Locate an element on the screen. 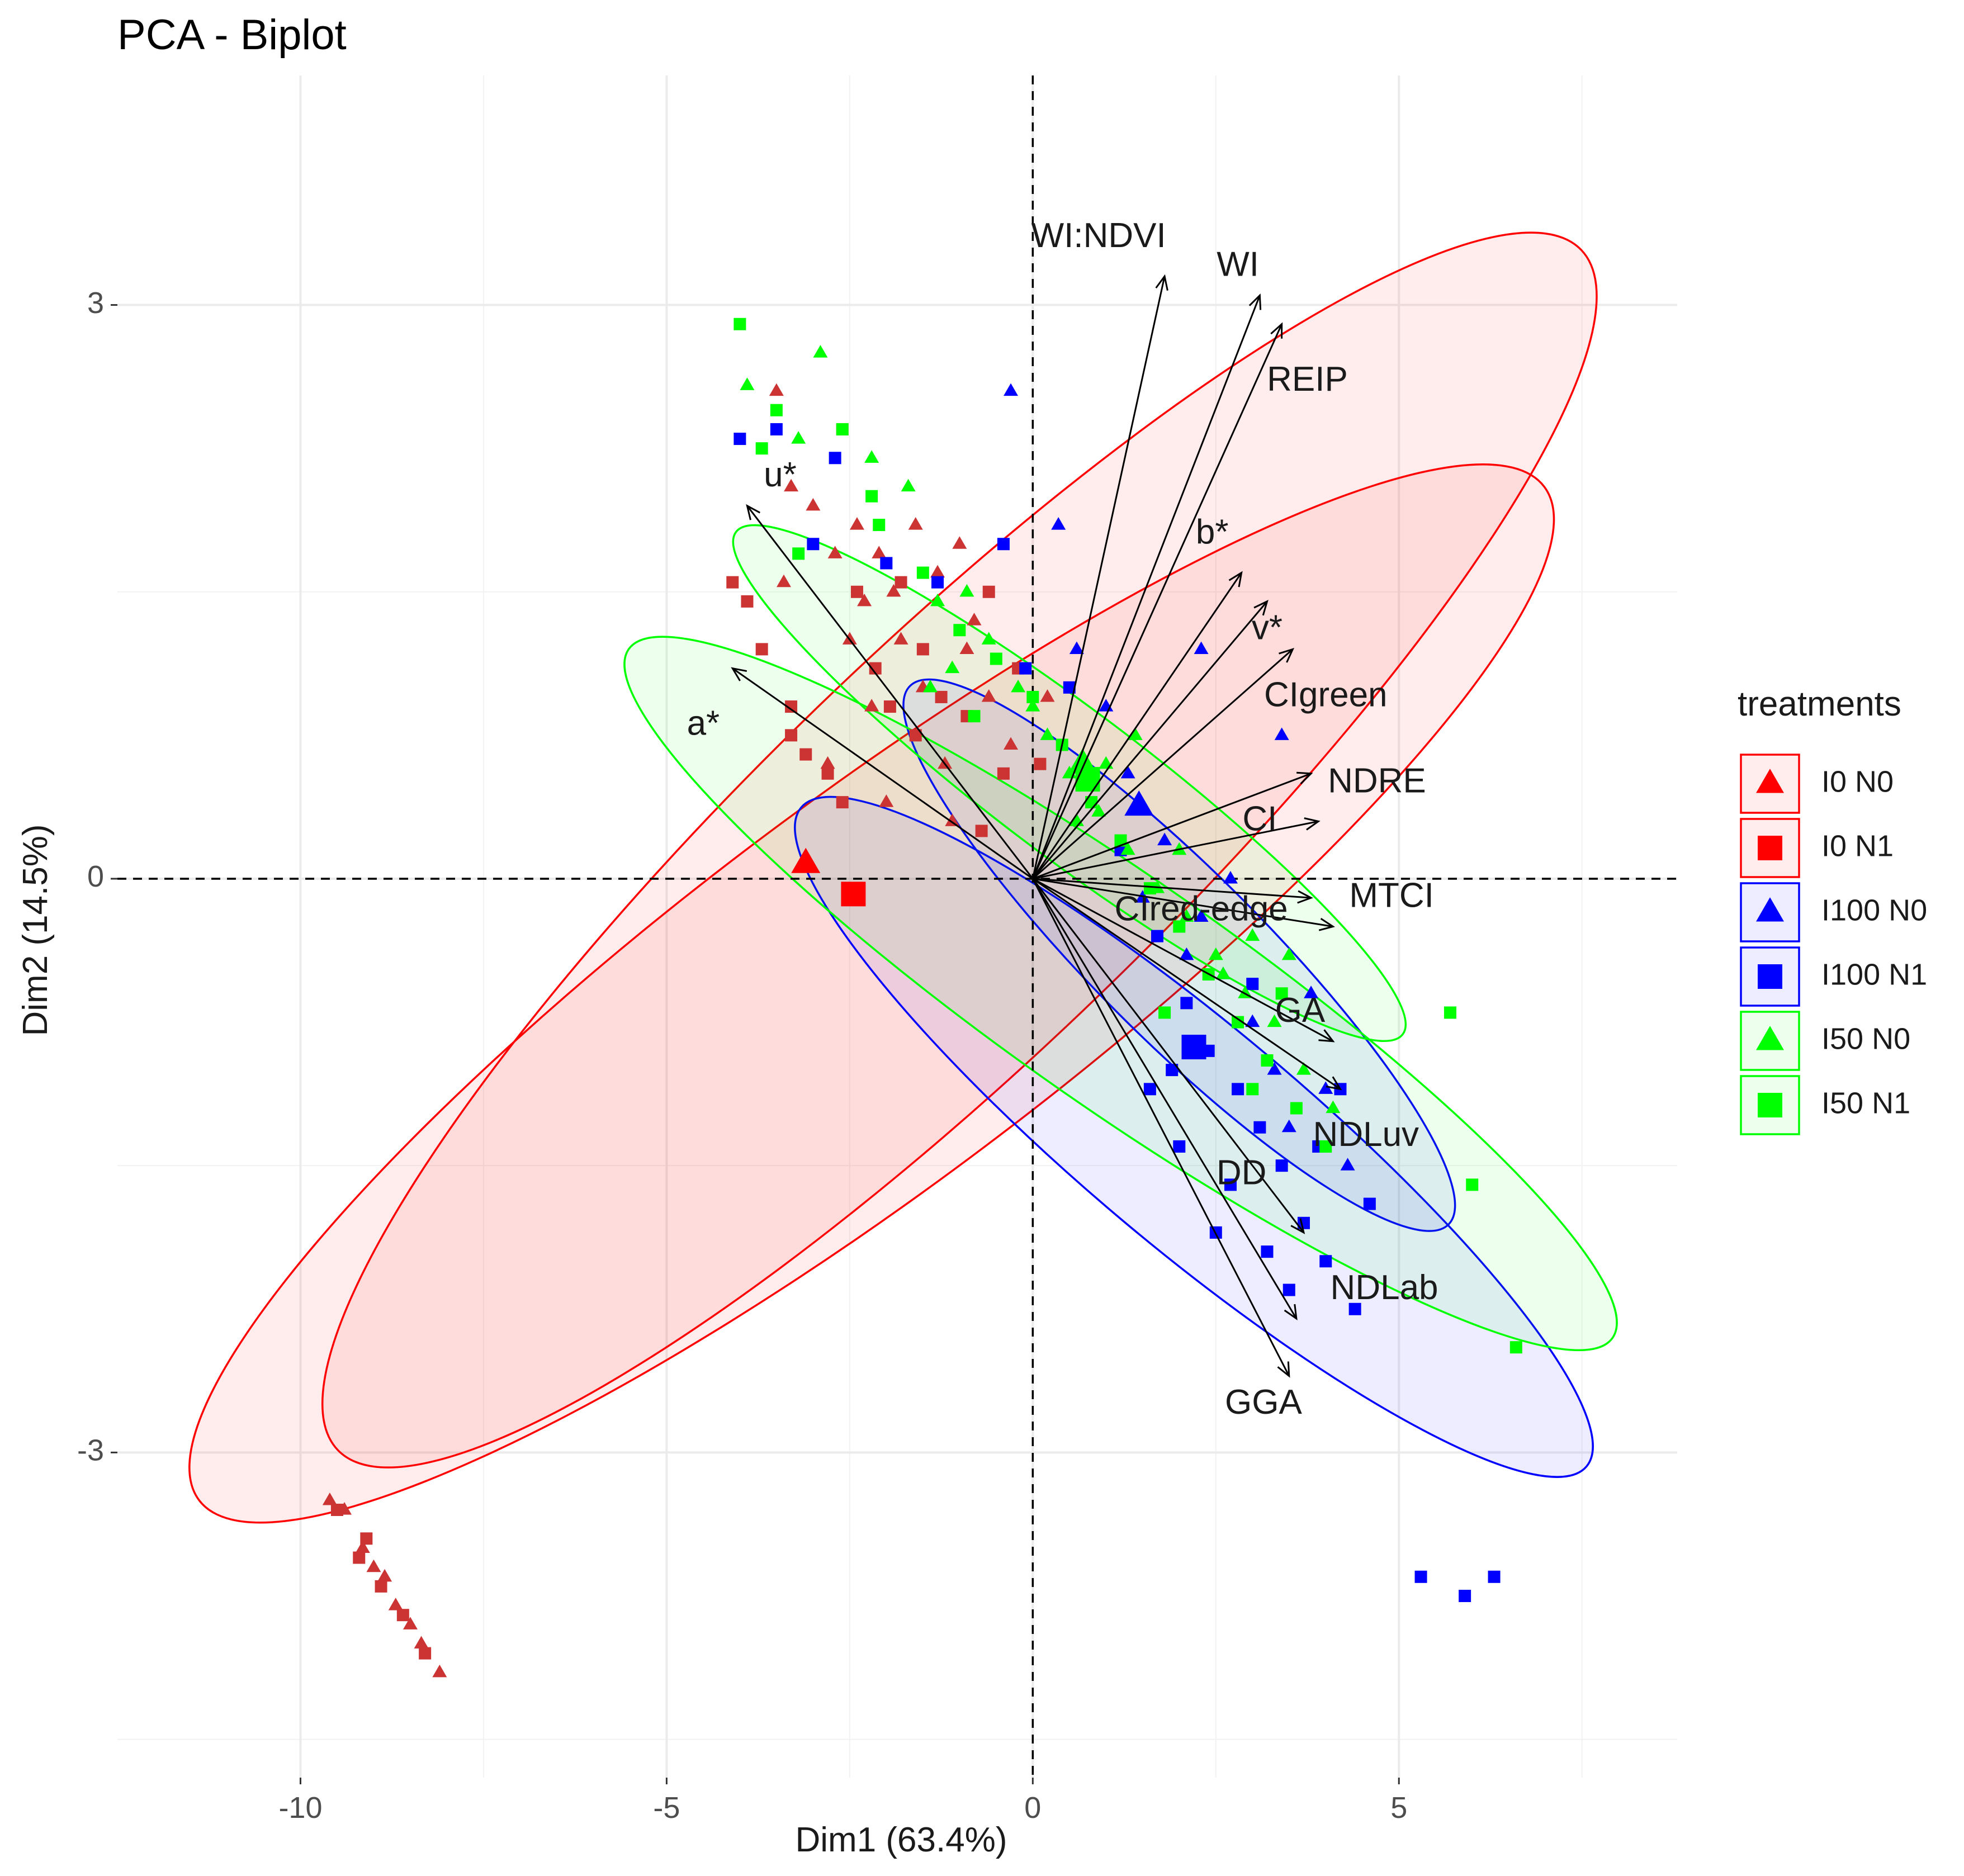  legend-label-i50-n1: I50 N1 is located at coordinates (1866, 1103).